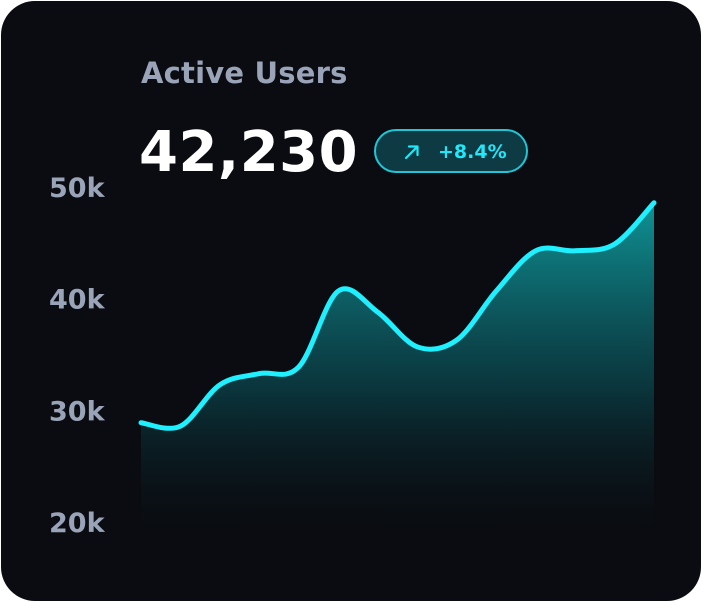 This screenshot has width=702, height=602. What do you see at coordinates (77, 523) in the screenshot?
I see `y-tick-label: 20k` at bounding box center [77, 523].